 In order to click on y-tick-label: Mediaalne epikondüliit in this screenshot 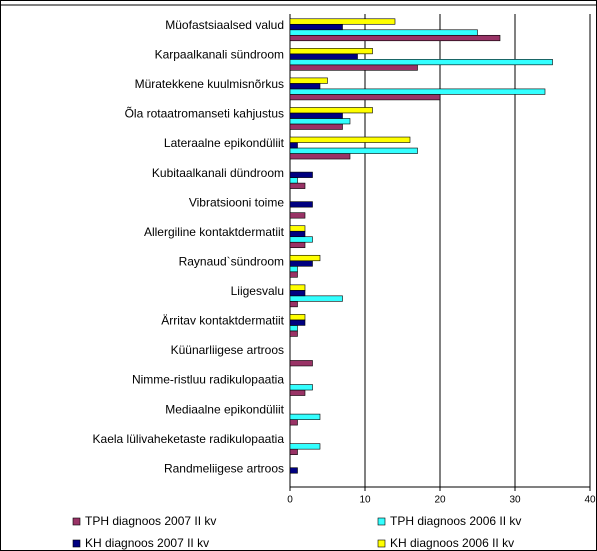, I will do `click(224, 409)`.